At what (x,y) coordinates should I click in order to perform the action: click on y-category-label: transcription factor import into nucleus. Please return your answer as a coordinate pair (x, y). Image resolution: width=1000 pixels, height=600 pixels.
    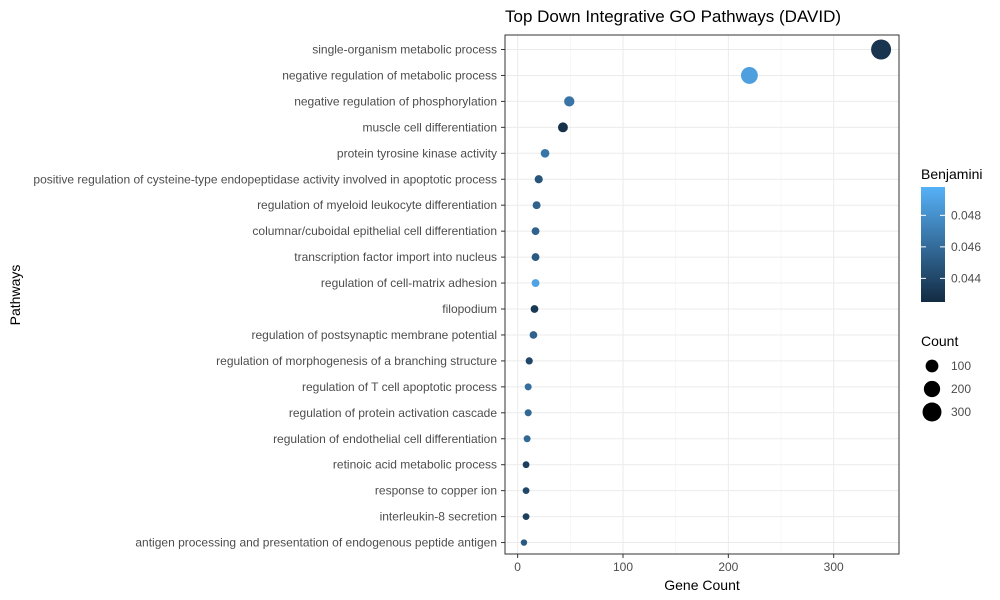
    Looking at the image, I should click on (395, 257).